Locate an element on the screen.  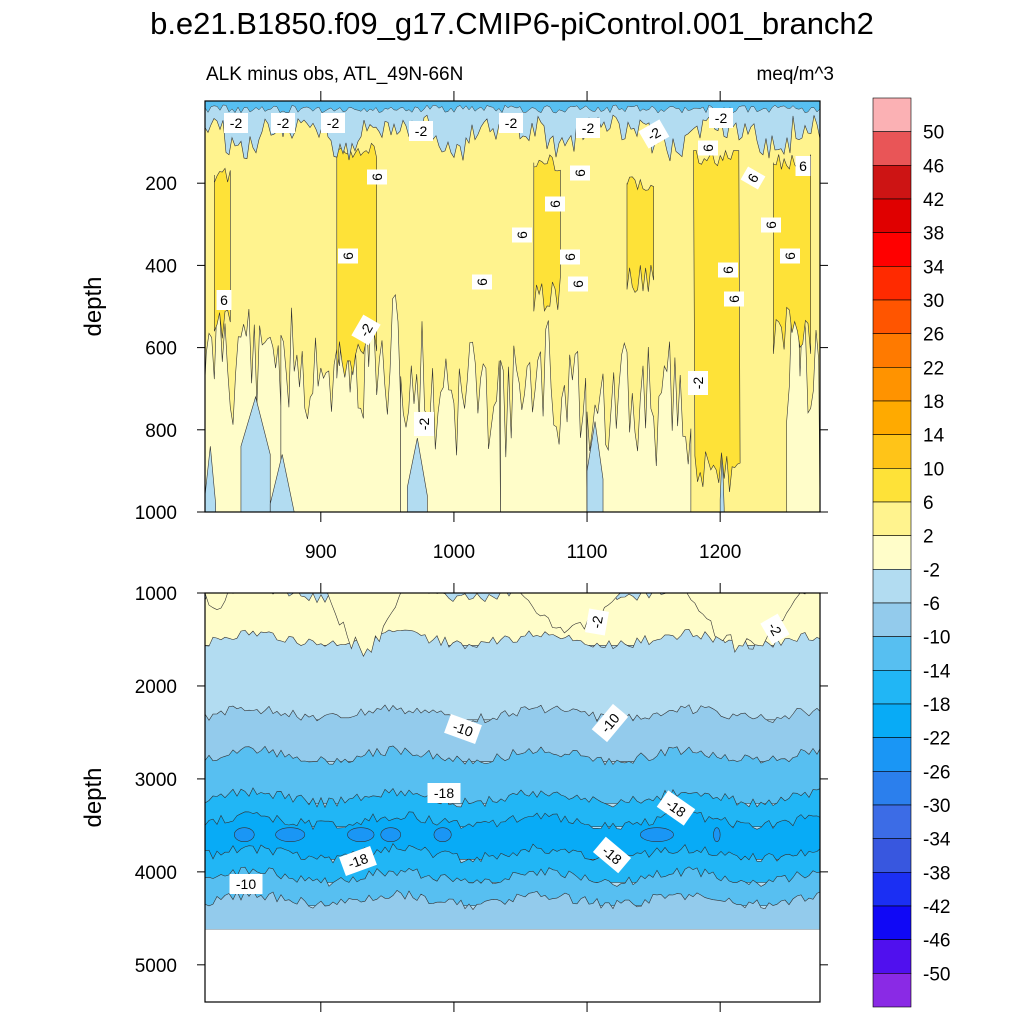
upper-ytick-label-0: 200 is located at coordinates (161, 184).